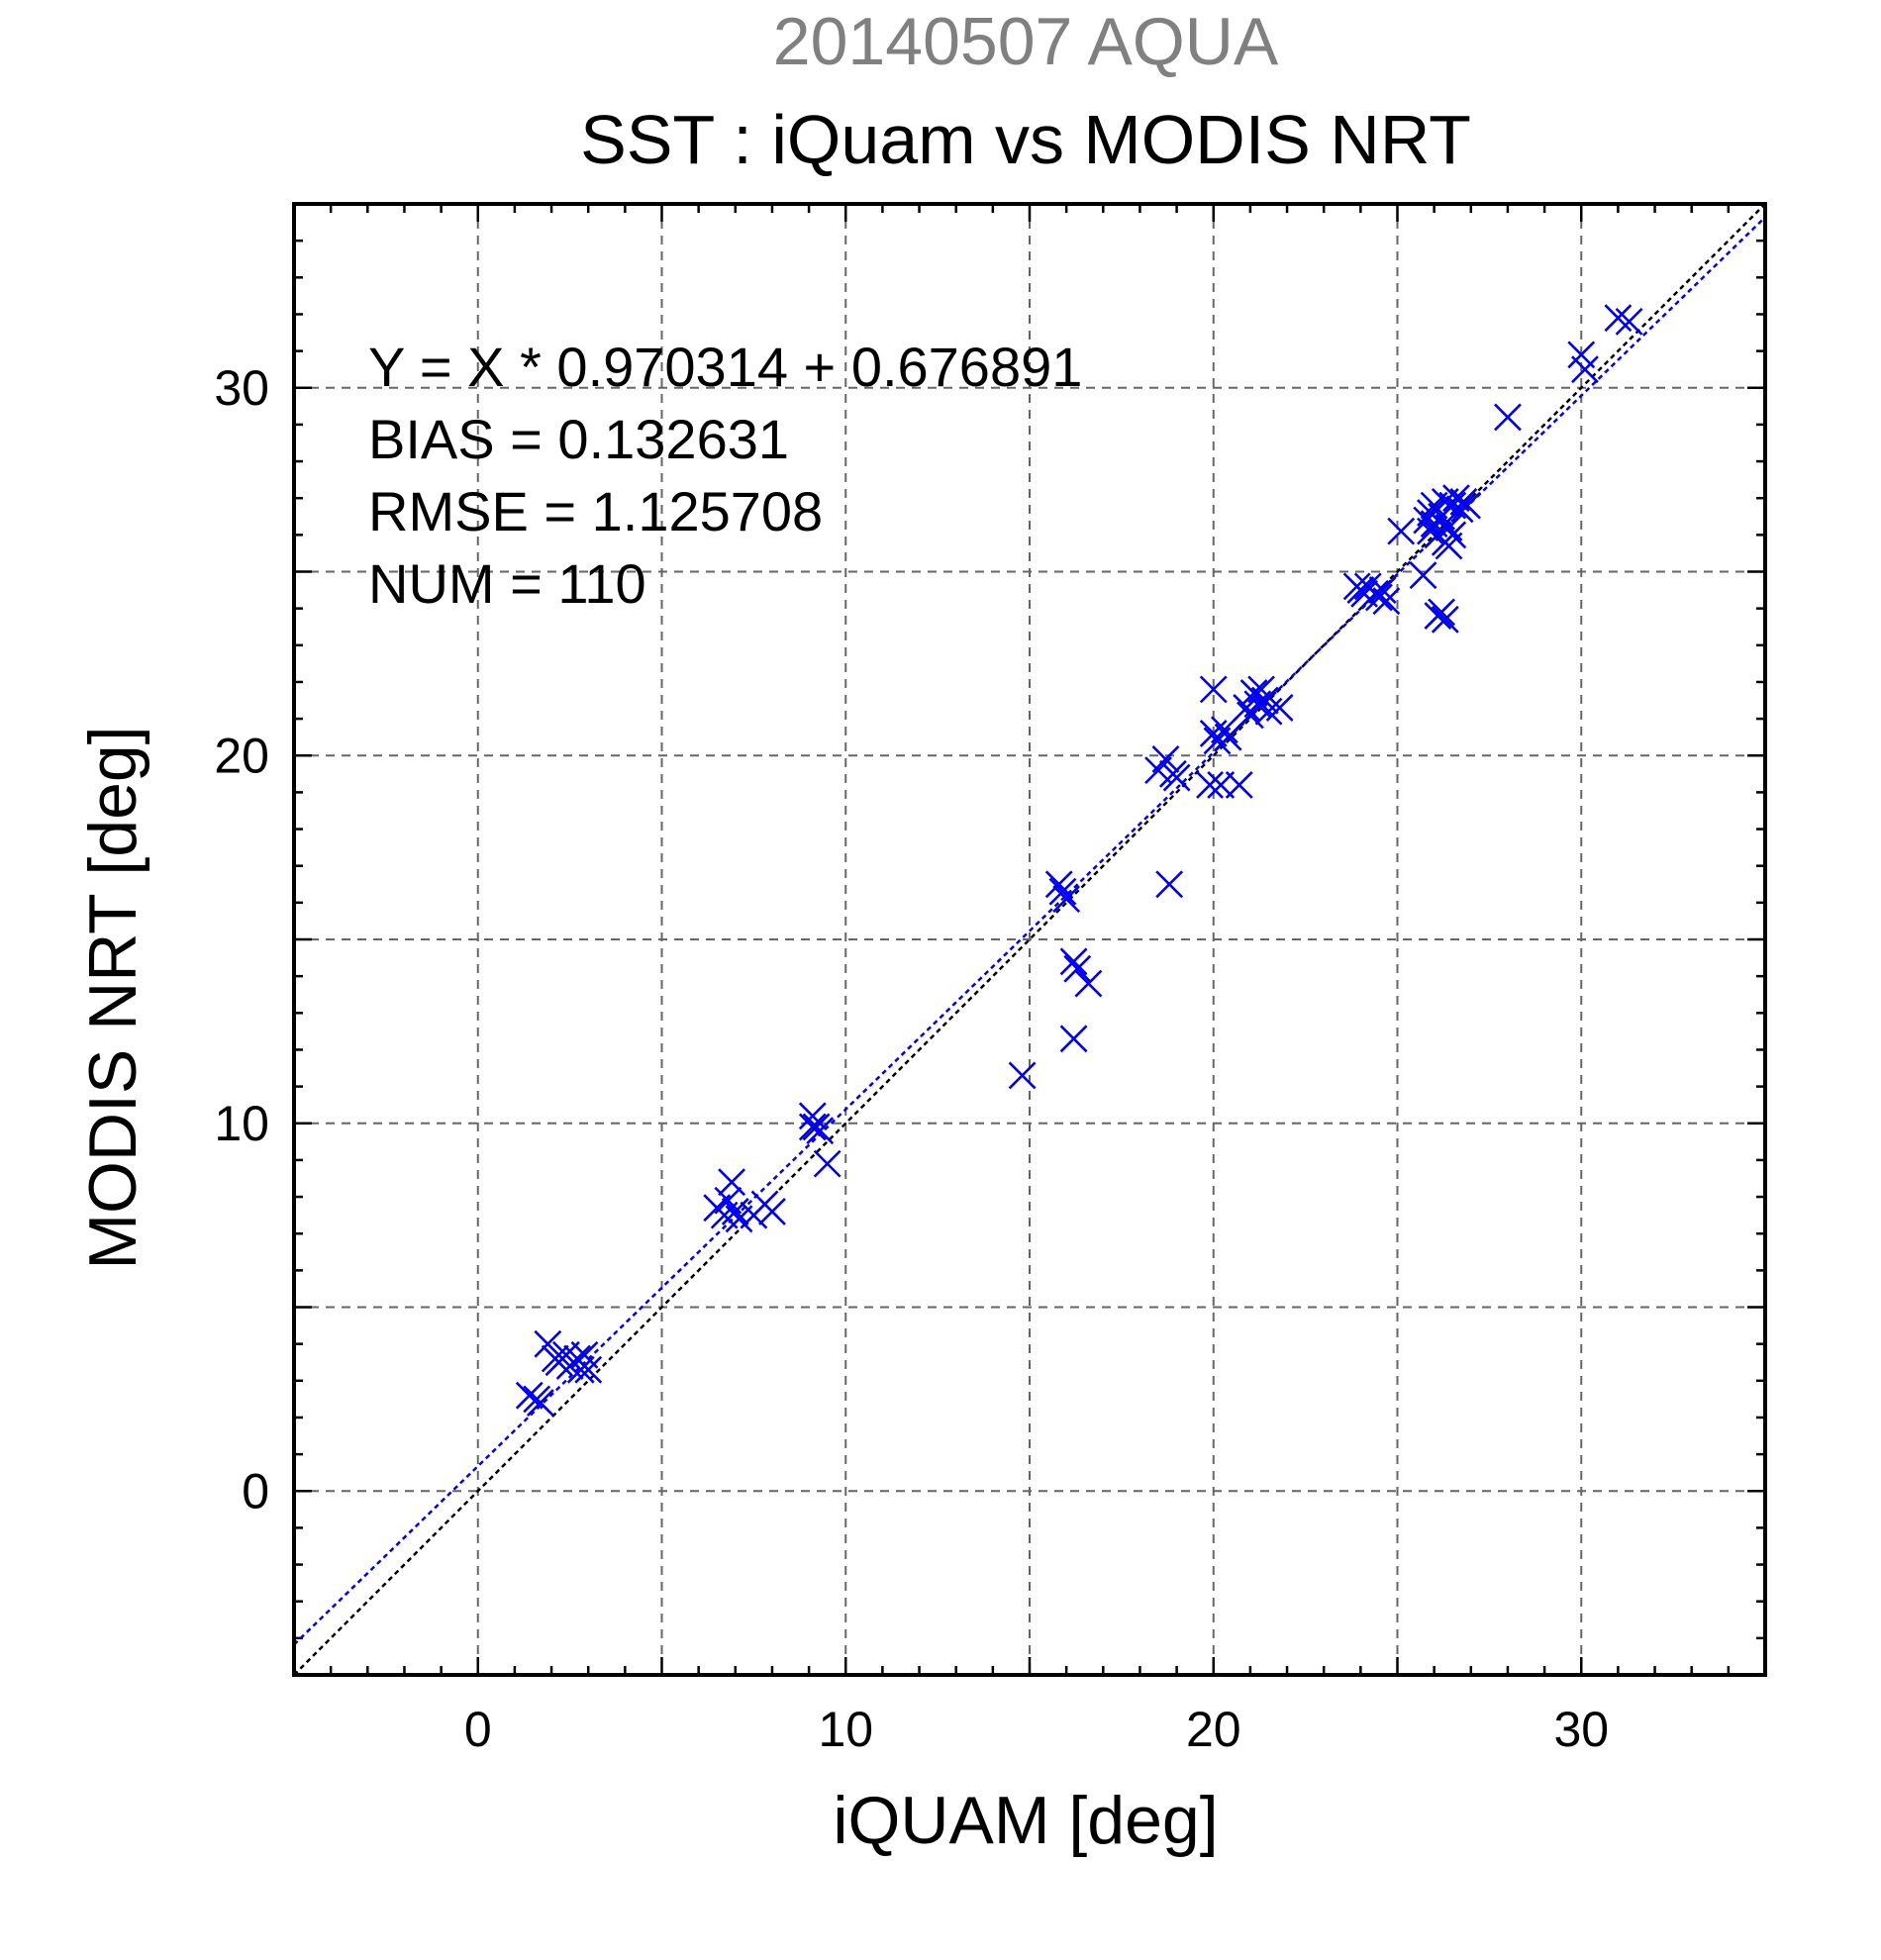 This screenshot has width=1881, height=1960. I want to click on x-tick-label: 0, so click(478, 1729).